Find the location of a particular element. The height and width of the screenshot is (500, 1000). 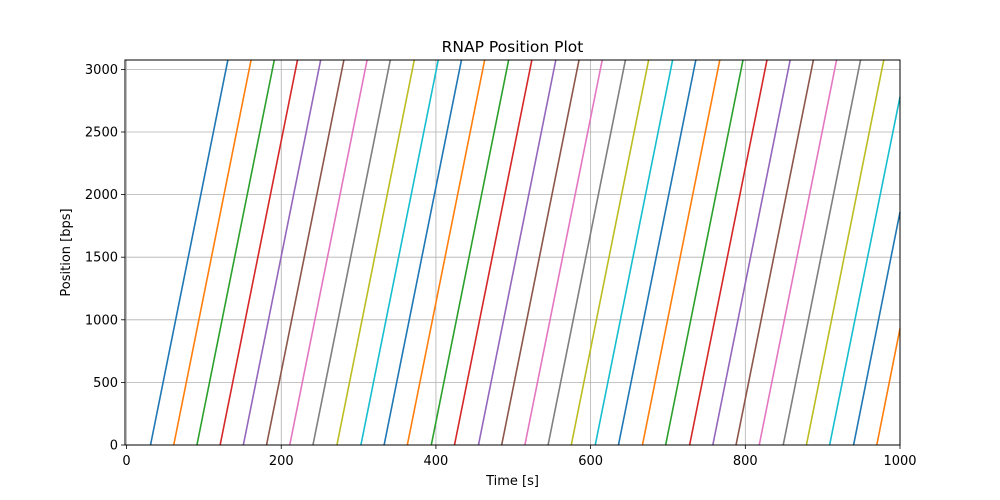

x-tick-label: 600 is located at coordinates (590, 461).